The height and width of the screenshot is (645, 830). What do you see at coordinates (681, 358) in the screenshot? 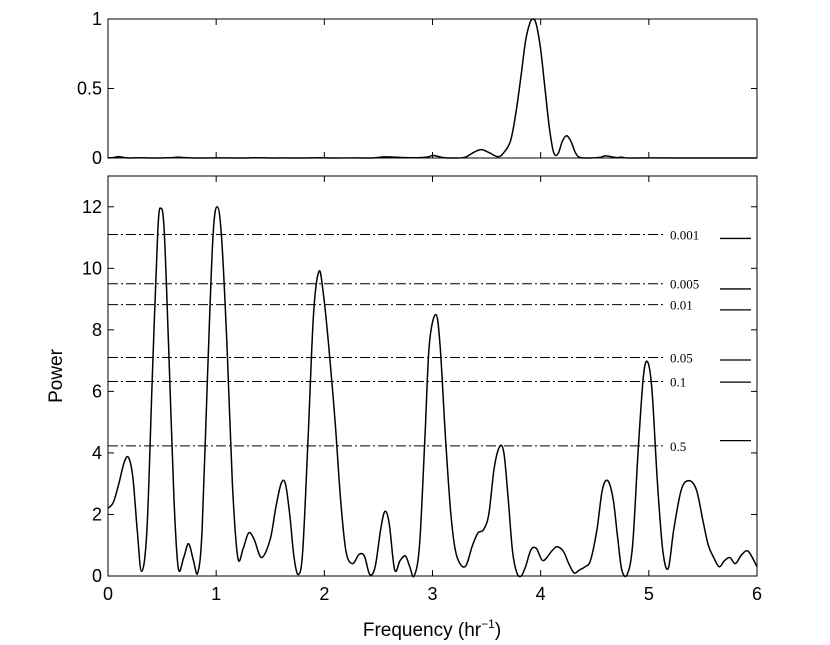
I see `significance-label: 0.05` at bounding box center [681, 358].